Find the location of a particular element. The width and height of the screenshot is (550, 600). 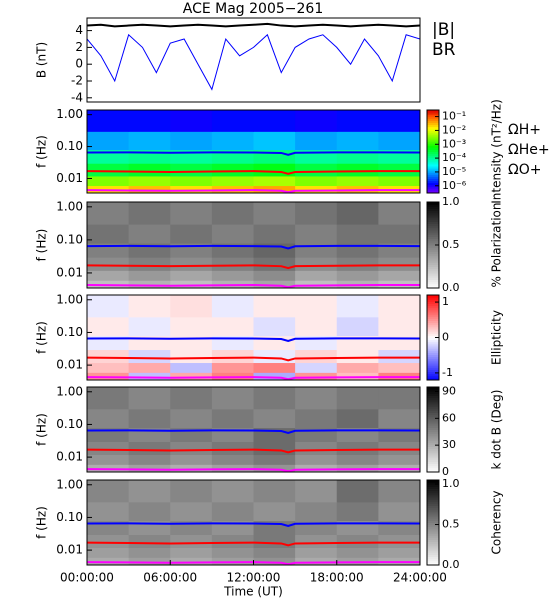

y-axis-label: f (Hz) is located at coordinates (42, 245).